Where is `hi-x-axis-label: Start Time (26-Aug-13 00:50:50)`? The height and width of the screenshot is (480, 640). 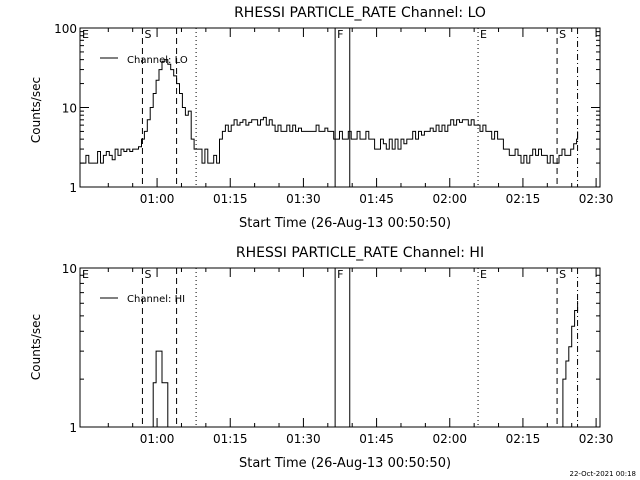
hi-x-axis-label: Start Time (26-Aug-13 00:50:50) is located at coordinates (345, 463).